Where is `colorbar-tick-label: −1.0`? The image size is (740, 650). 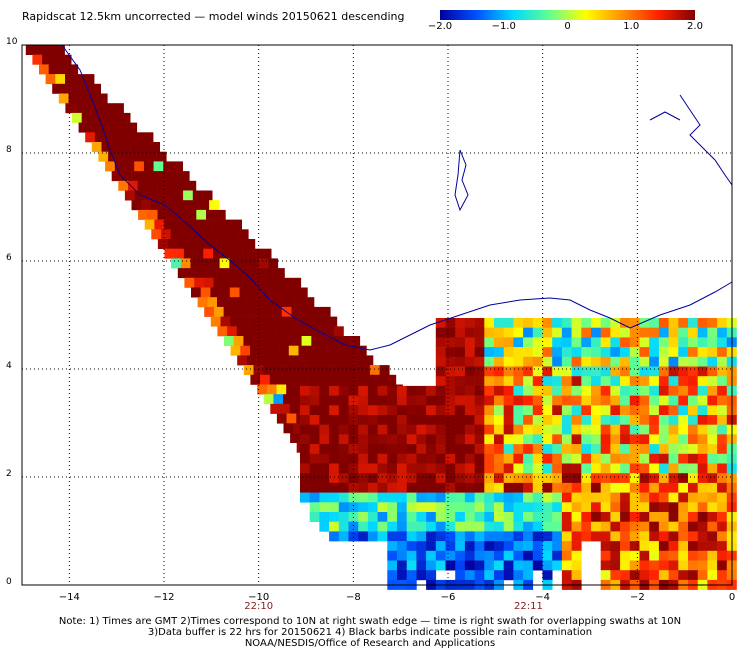 colorbar-tick-label: −1.0 is located at coordinates (503, 26).